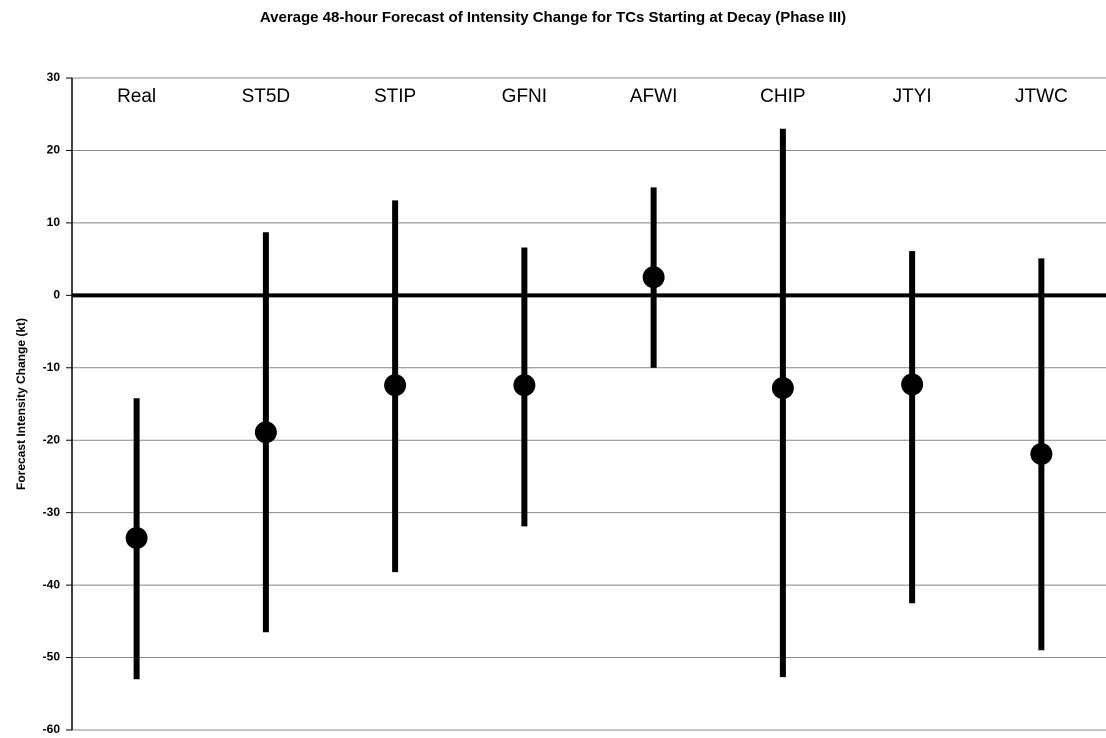 This screenshot has width=1106, height=738. Describe the element at coordinates (52, 657) in the screenshot. I see `y-tick-label: -50` at that location.